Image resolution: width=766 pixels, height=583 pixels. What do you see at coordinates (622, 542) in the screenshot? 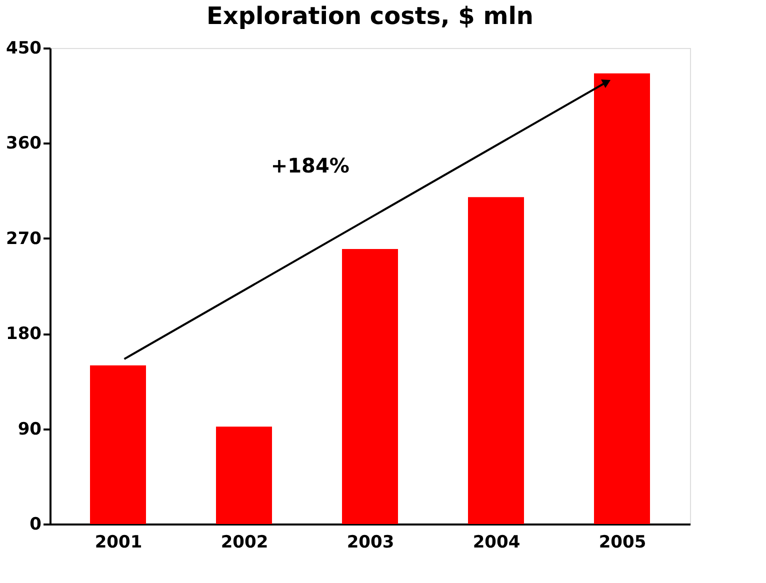
I see `x-tick-label: 2005` at bounding box center [622, 542].